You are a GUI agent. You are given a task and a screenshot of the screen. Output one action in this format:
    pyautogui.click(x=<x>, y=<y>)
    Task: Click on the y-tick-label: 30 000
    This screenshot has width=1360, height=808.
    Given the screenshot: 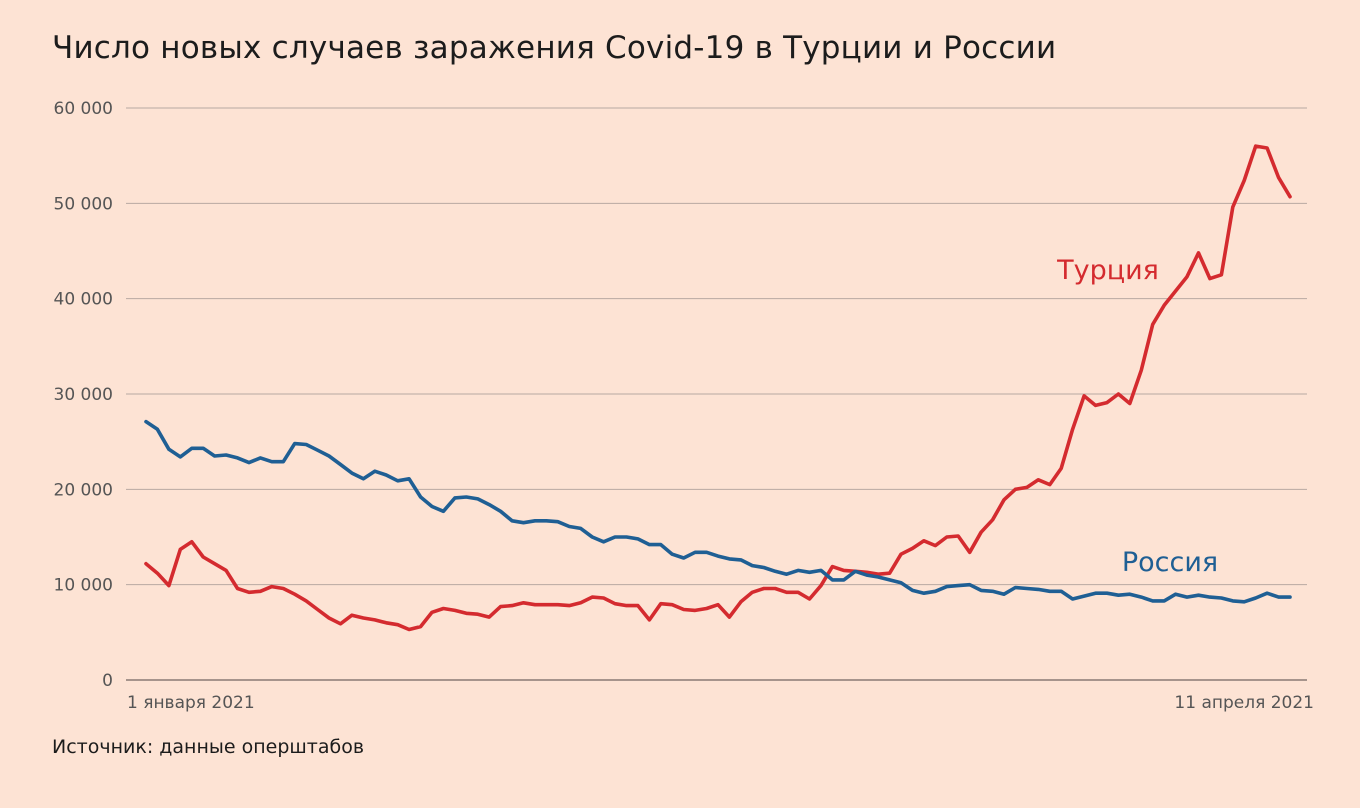 What is the action you would take?
    pyautogui.click(x=83, y=395)
    